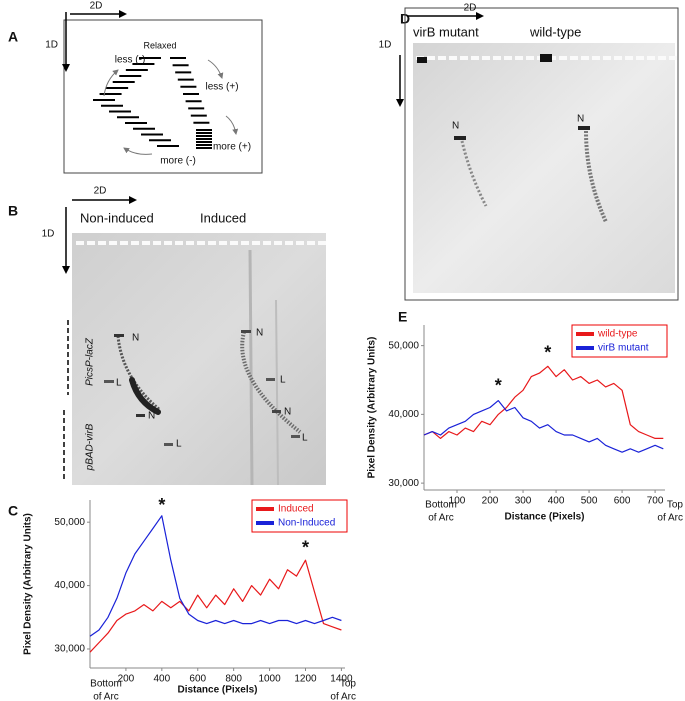  I want to click on legend-label: wild-type, so click(617, 334).